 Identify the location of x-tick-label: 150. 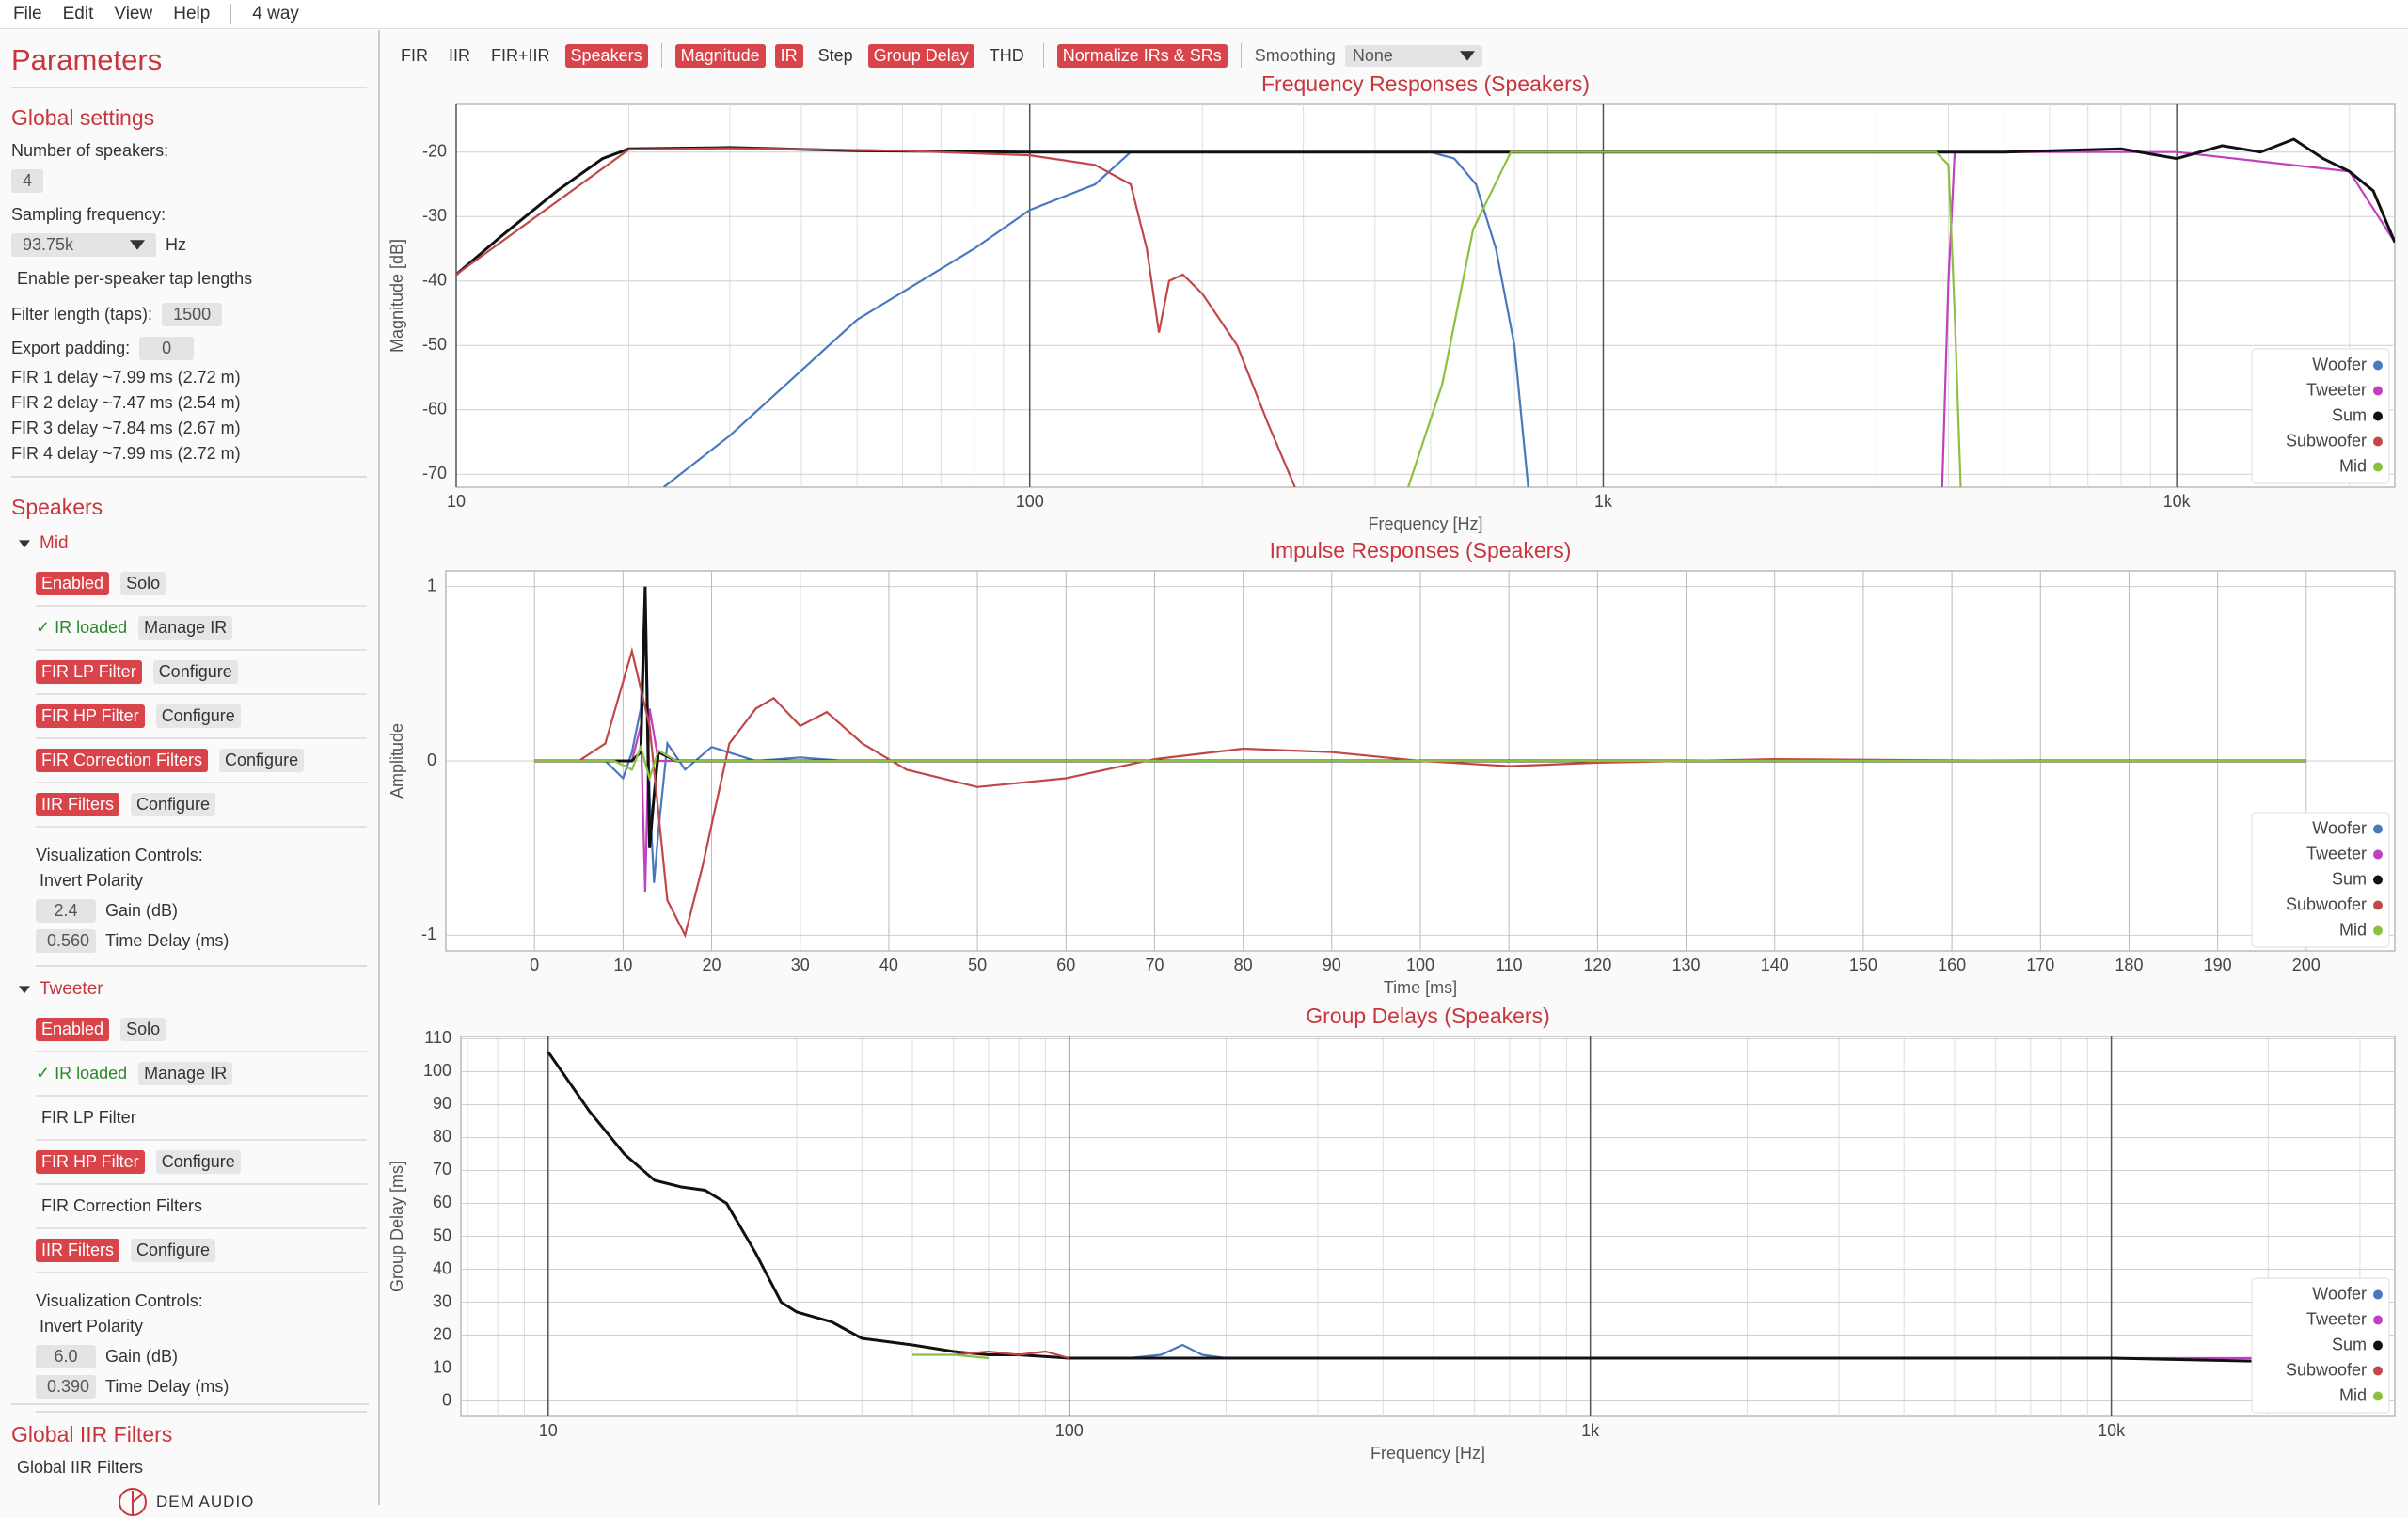
(1863, 965).